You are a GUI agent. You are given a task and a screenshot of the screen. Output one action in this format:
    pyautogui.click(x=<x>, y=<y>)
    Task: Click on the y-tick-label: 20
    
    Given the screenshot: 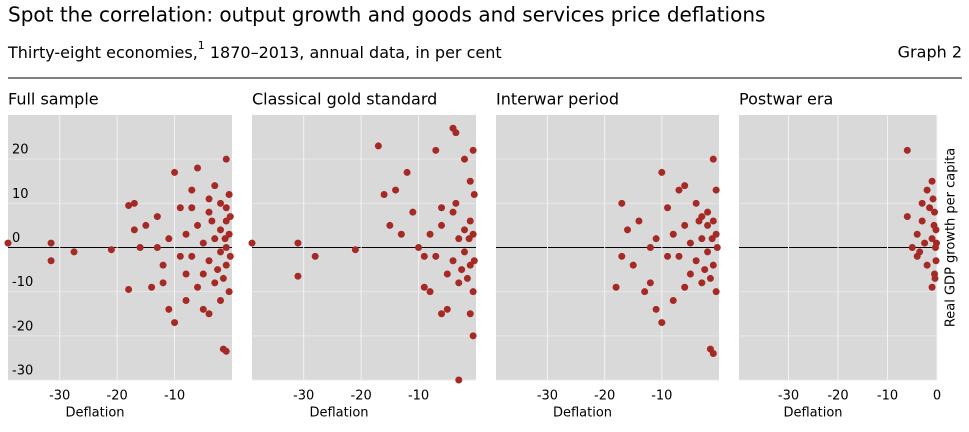 What is the action you would take?
    pyautogui.click(x=20, y=150)
    